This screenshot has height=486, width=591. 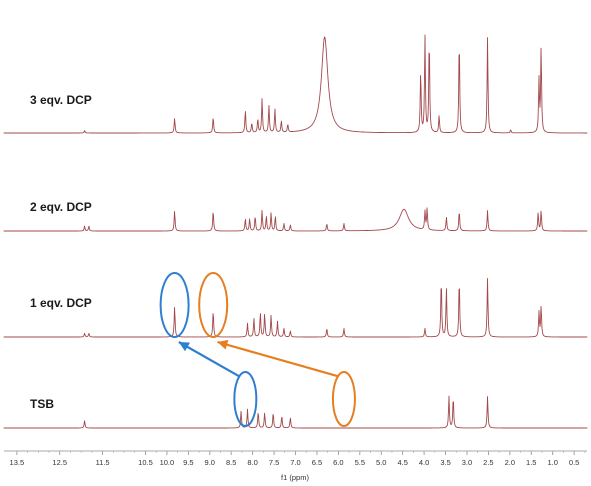 What do you see at coordinates (145, 462) in the screenshot?
I see `x-tick-label: 10.5` at bounding box center [145, 462].